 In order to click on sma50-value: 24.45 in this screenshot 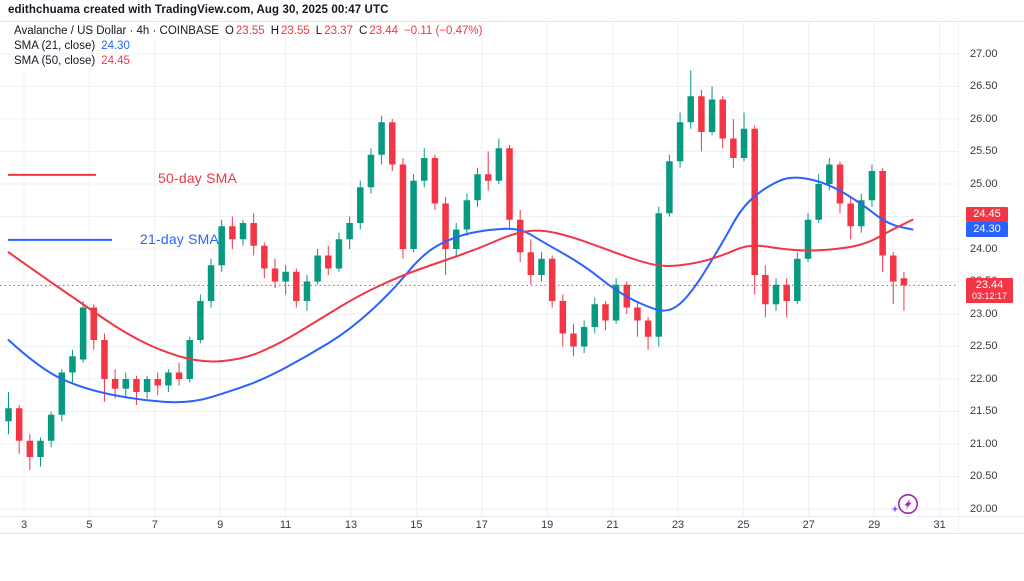, I will do `click(115, 61)`.